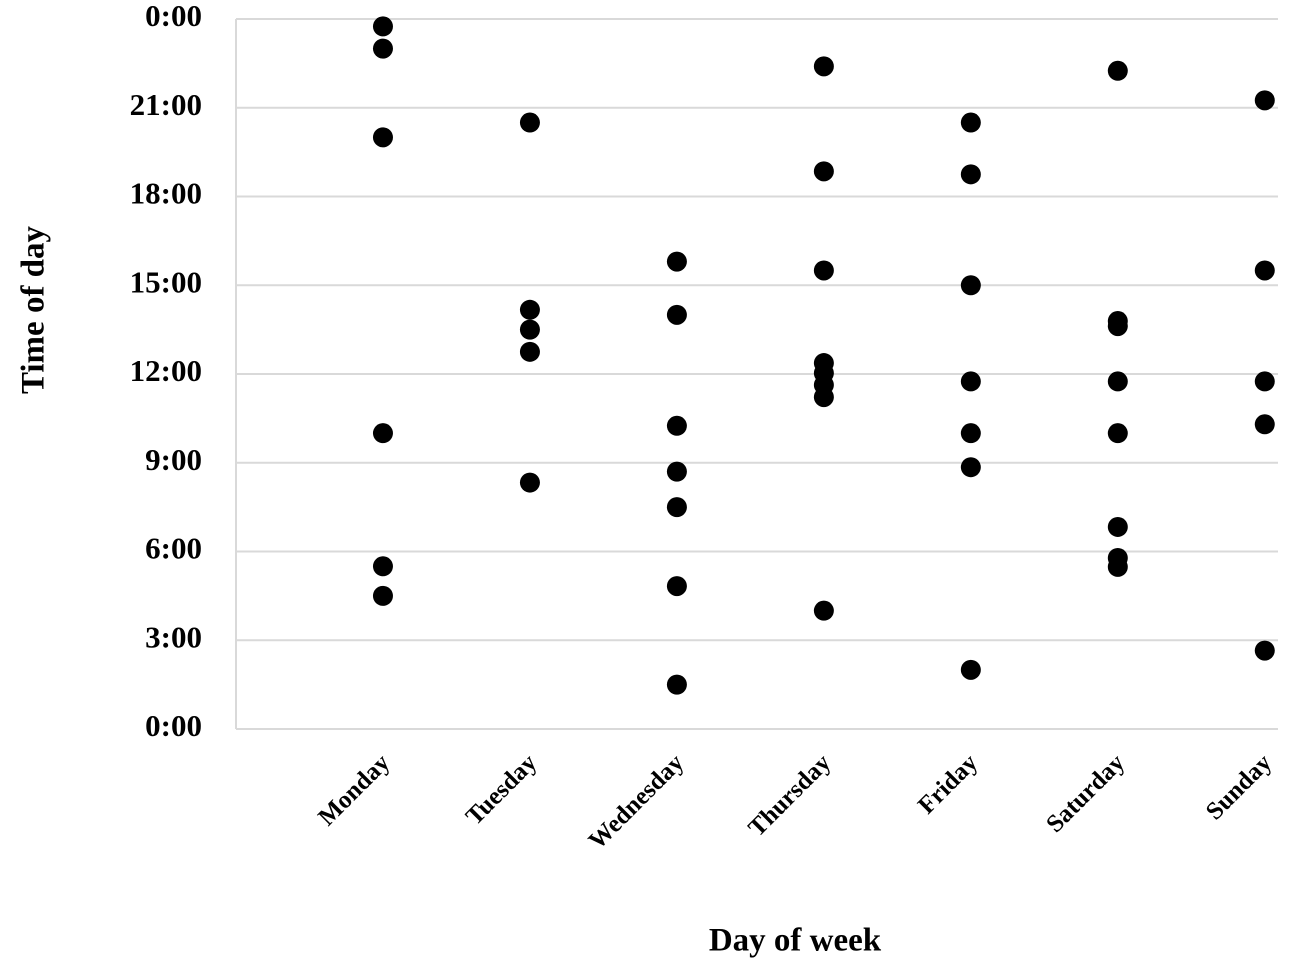 The width and height of the screenshot is (1305, 973). What do you see at coordinates (354, 790) in the screenshot?
I see `x-tick-label: Monday` at bounding box center [354, 790].